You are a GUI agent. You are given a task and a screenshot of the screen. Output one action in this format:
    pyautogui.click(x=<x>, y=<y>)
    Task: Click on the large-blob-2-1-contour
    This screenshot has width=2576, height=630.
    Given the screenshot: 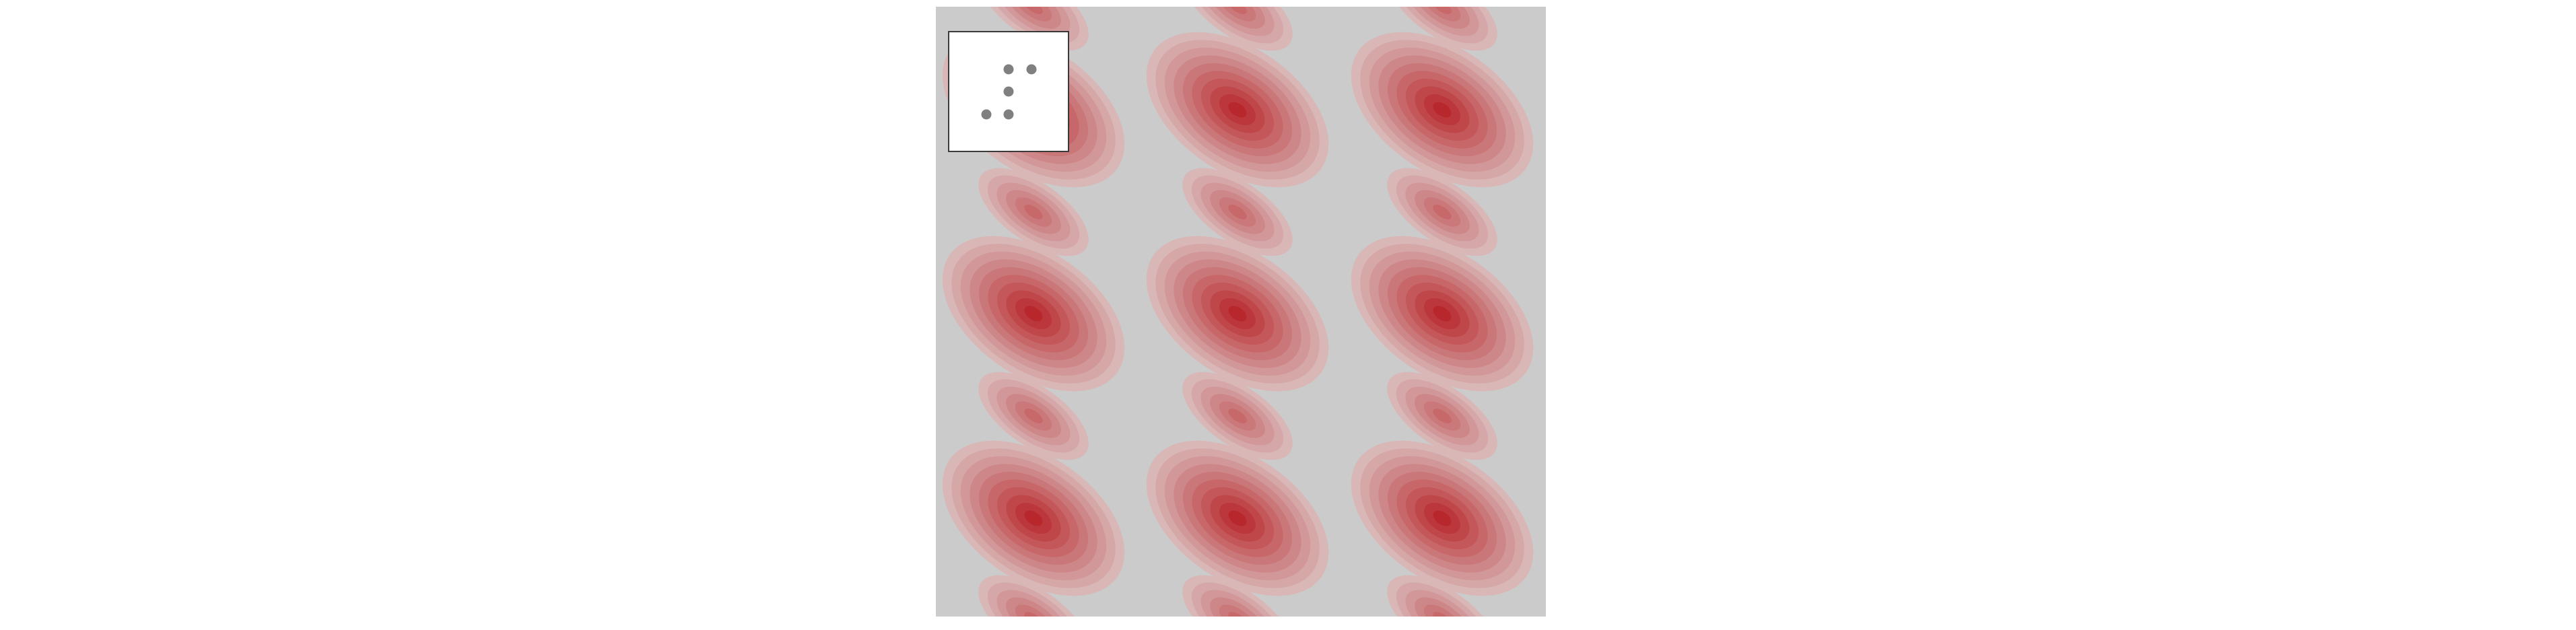 What is the action you would take?
    pyautogui.click(x=1443, y=110)
    